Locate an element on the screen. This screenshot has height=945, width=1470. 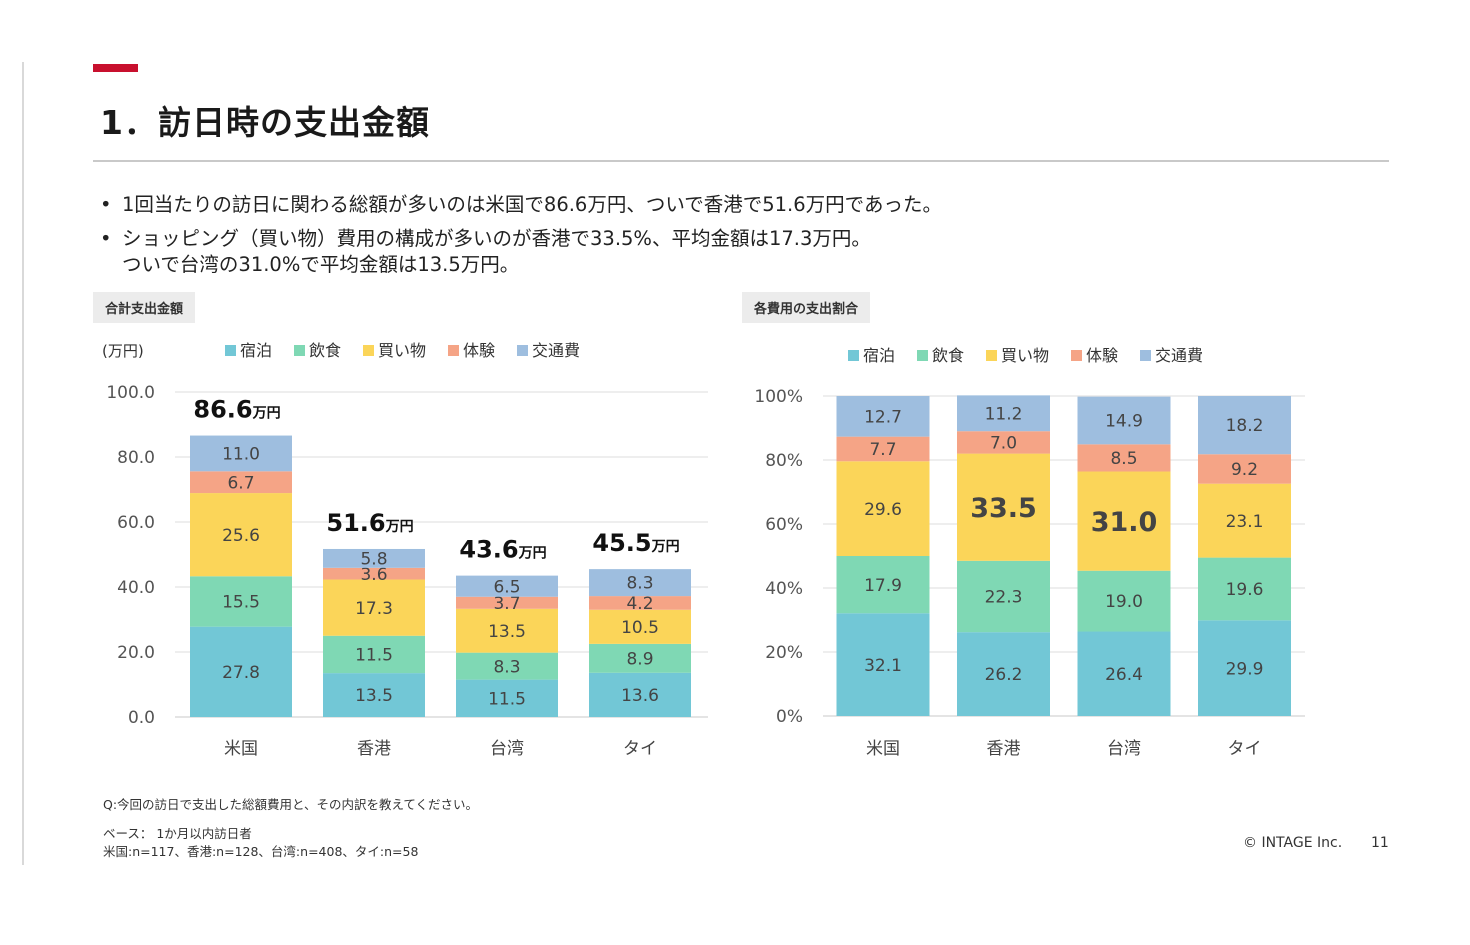
y-tick-label: 100.0 is located at coordinates (130, 393).